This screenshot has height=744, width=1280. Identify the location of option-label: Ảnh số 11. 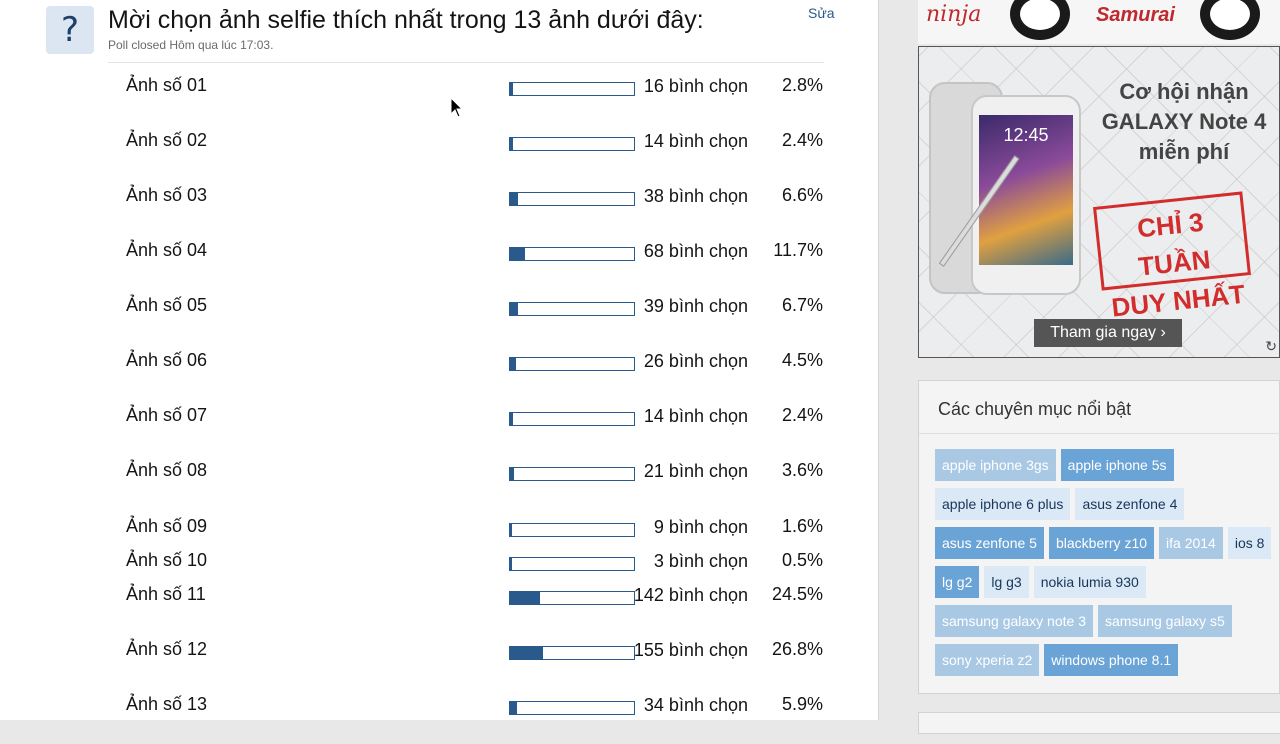
(166, 594).